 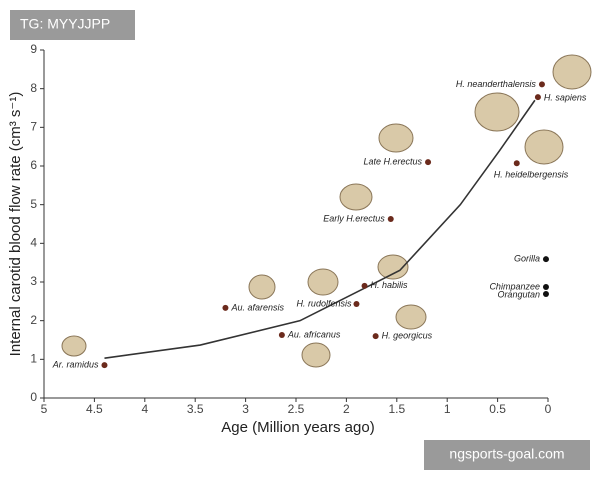 I want to click on x-tick-label: 1.5, so click(x=396, y=409).